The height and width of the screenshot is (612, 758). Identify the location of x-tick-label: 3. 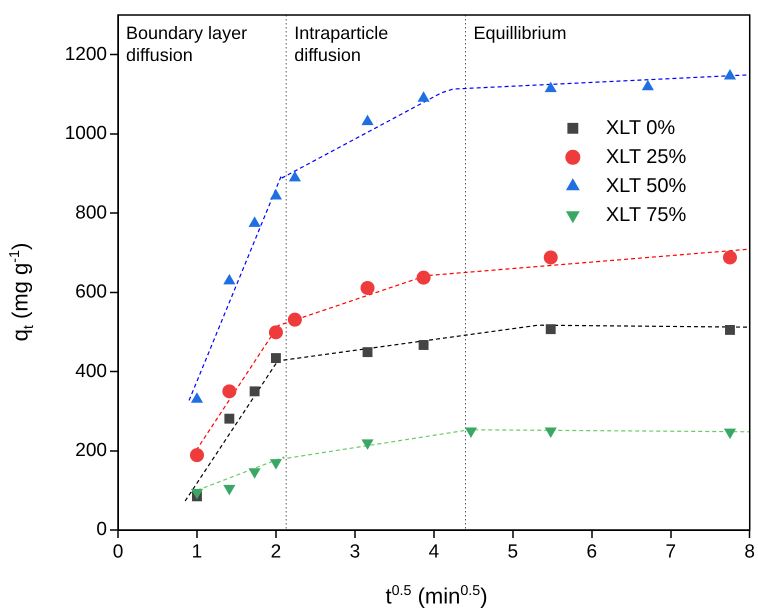
(355, 552).